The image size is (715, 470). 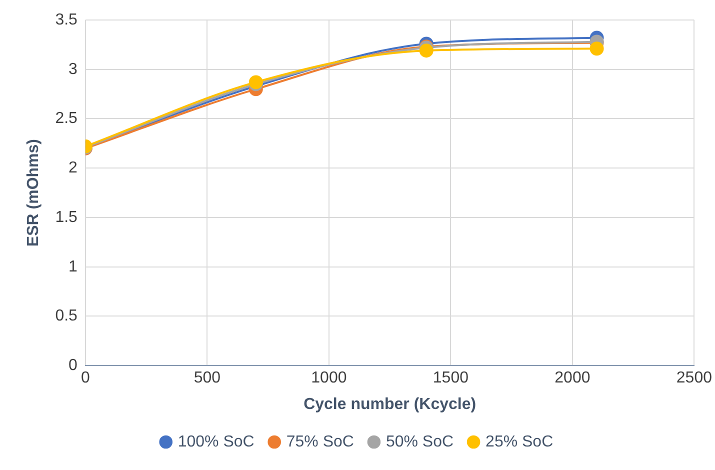 What do you see at coordinates (390, 404) in the screenshot?
I see `x-axis-title: Cycle number (Kcycle)` at bounding box center [390, 404].